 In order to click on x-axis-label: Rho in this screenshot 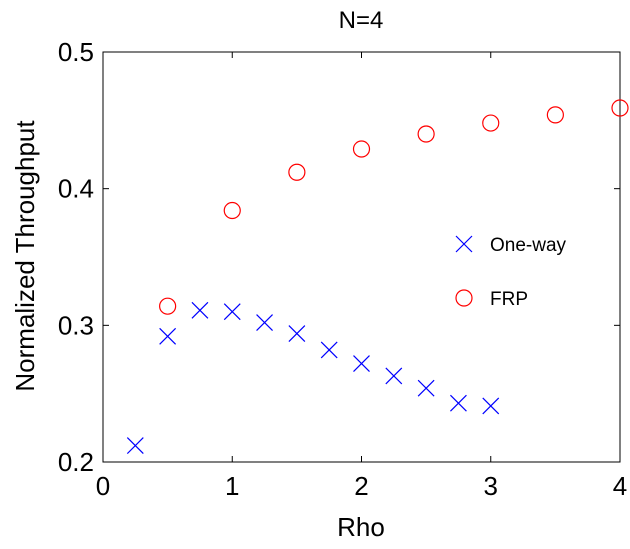, I will do `click(361, 527)`.